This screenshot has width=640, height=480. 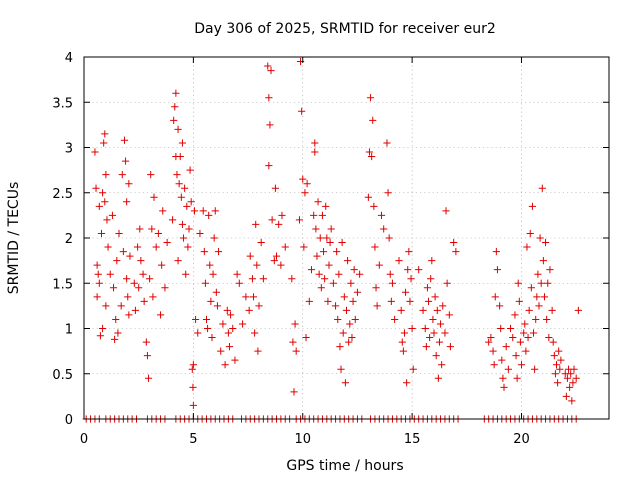 I want to click on x-axis-label: GPS time / hours, so click(x=344, y=466).